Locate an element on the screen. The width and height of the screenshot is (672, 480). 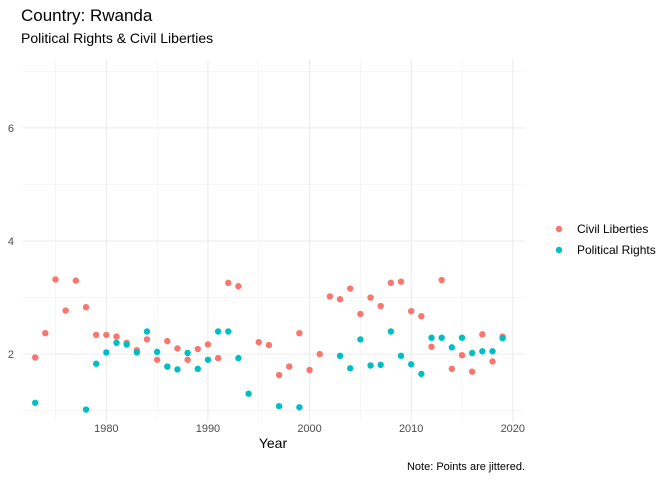
y-tick-labels: 2 4 6 is located at coordinates (11, 242).